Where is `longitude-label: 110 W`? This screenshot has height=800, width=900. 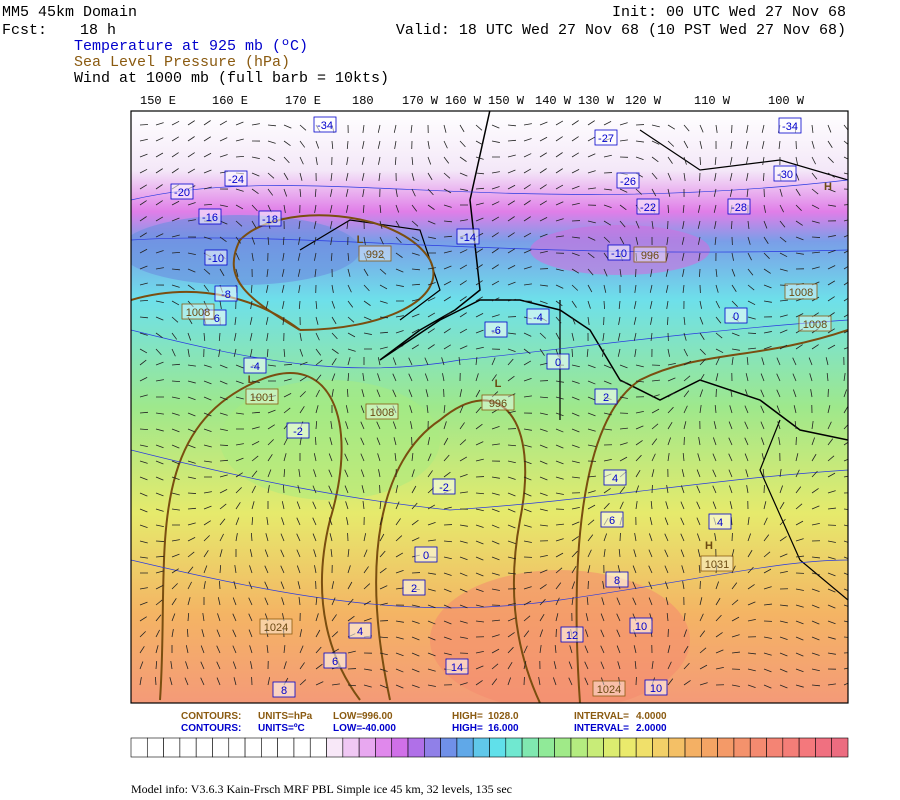 longitude-label: 110 W is located at coordinates (712, 101).